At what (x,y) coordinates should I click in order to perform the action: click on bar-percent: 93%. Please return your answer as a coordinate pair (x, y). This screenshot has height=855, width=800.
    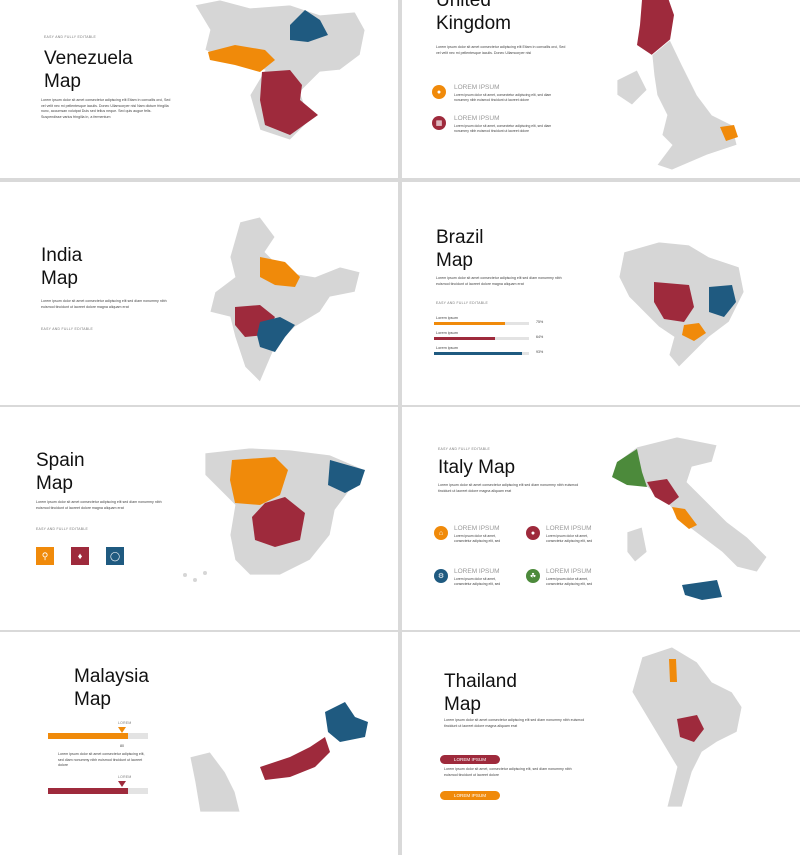
    Looking at the image, I should click on (540, 352).